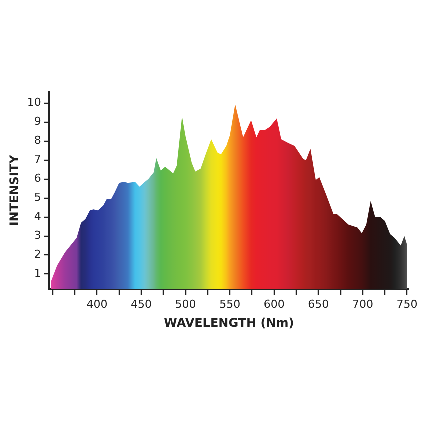 Image resolution: width=423 pixels, height=423 pixels. Describe the element at coordinates (34, 103) in the screenshot. I see `y-tick-label: 10` at that location.